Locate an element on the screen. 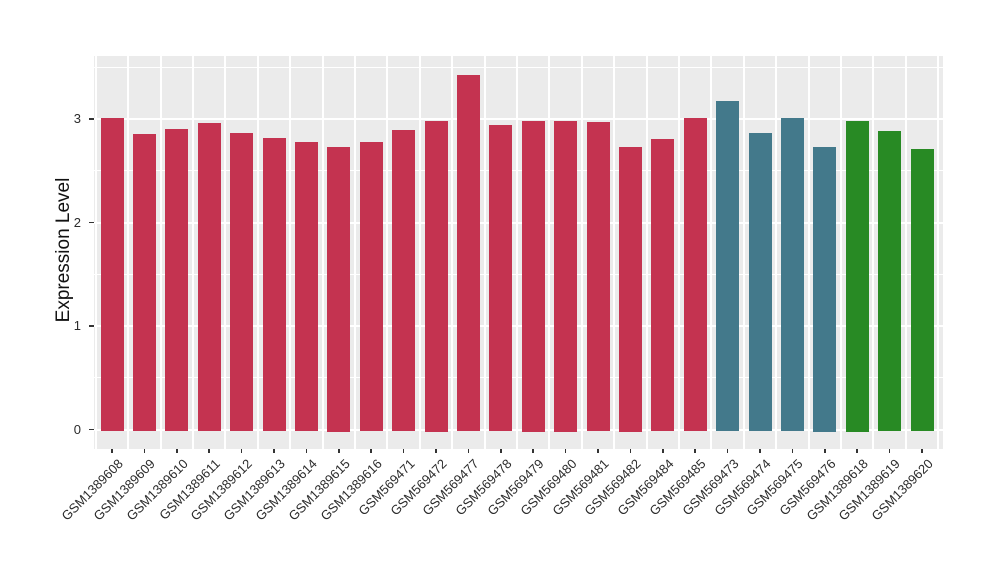 This screenshot has width=1000, height=580. bar-GSM569481 is located at coordinates (598, 277).